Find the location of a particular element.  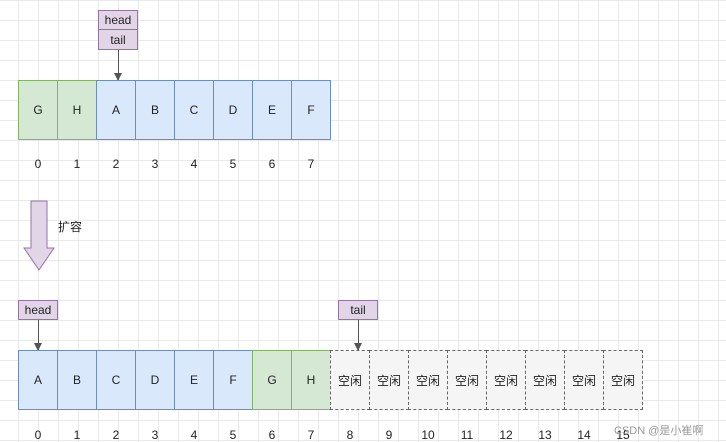

index-label: 15 is located at coordinates (623, 435).